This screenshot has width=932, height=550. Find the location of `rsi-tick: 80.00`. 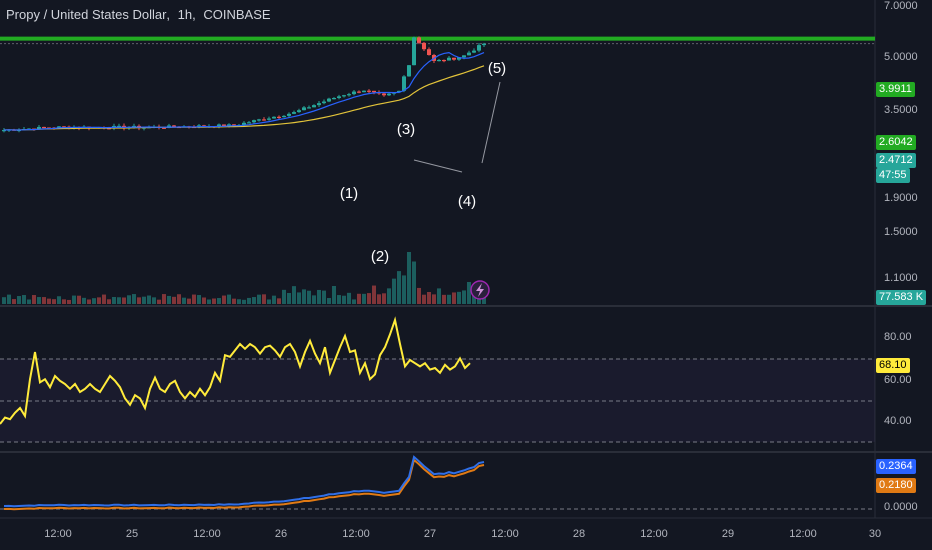

rsi-tick: 80.00 is located at coordinates (898, 337).